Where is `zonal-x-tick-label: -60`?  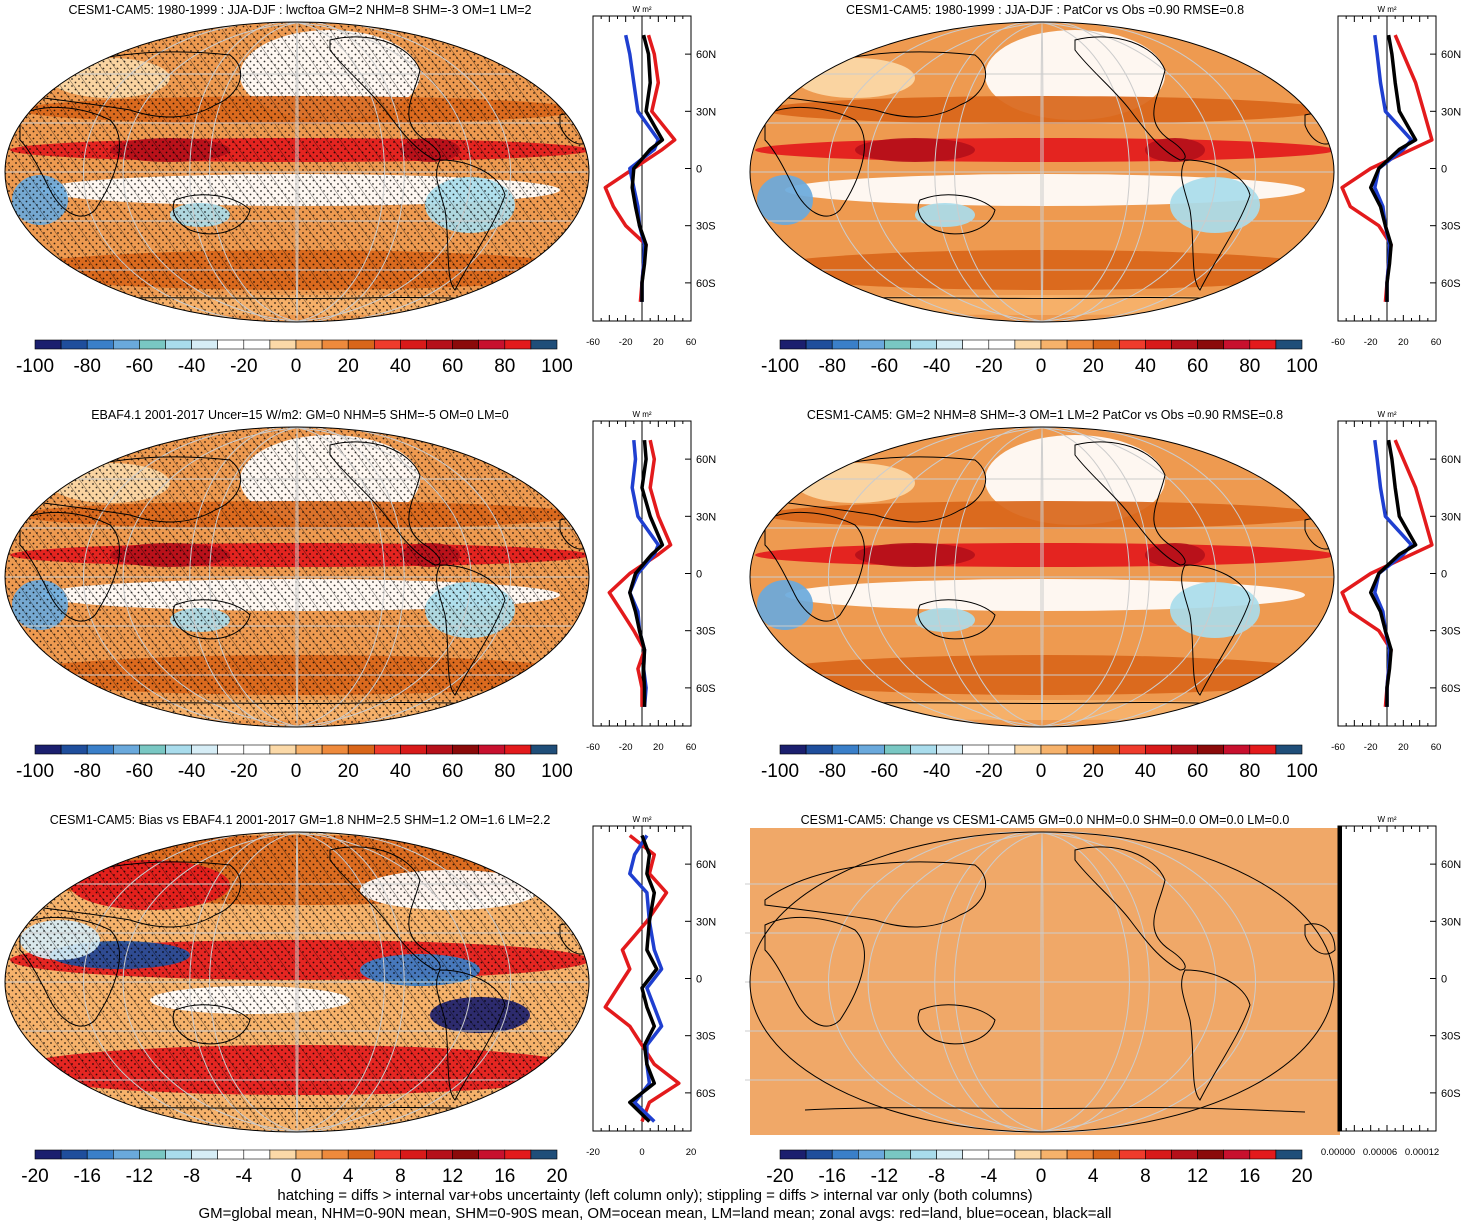 zonal-x-tick-label: -60 is located at coordinates (593, 747).